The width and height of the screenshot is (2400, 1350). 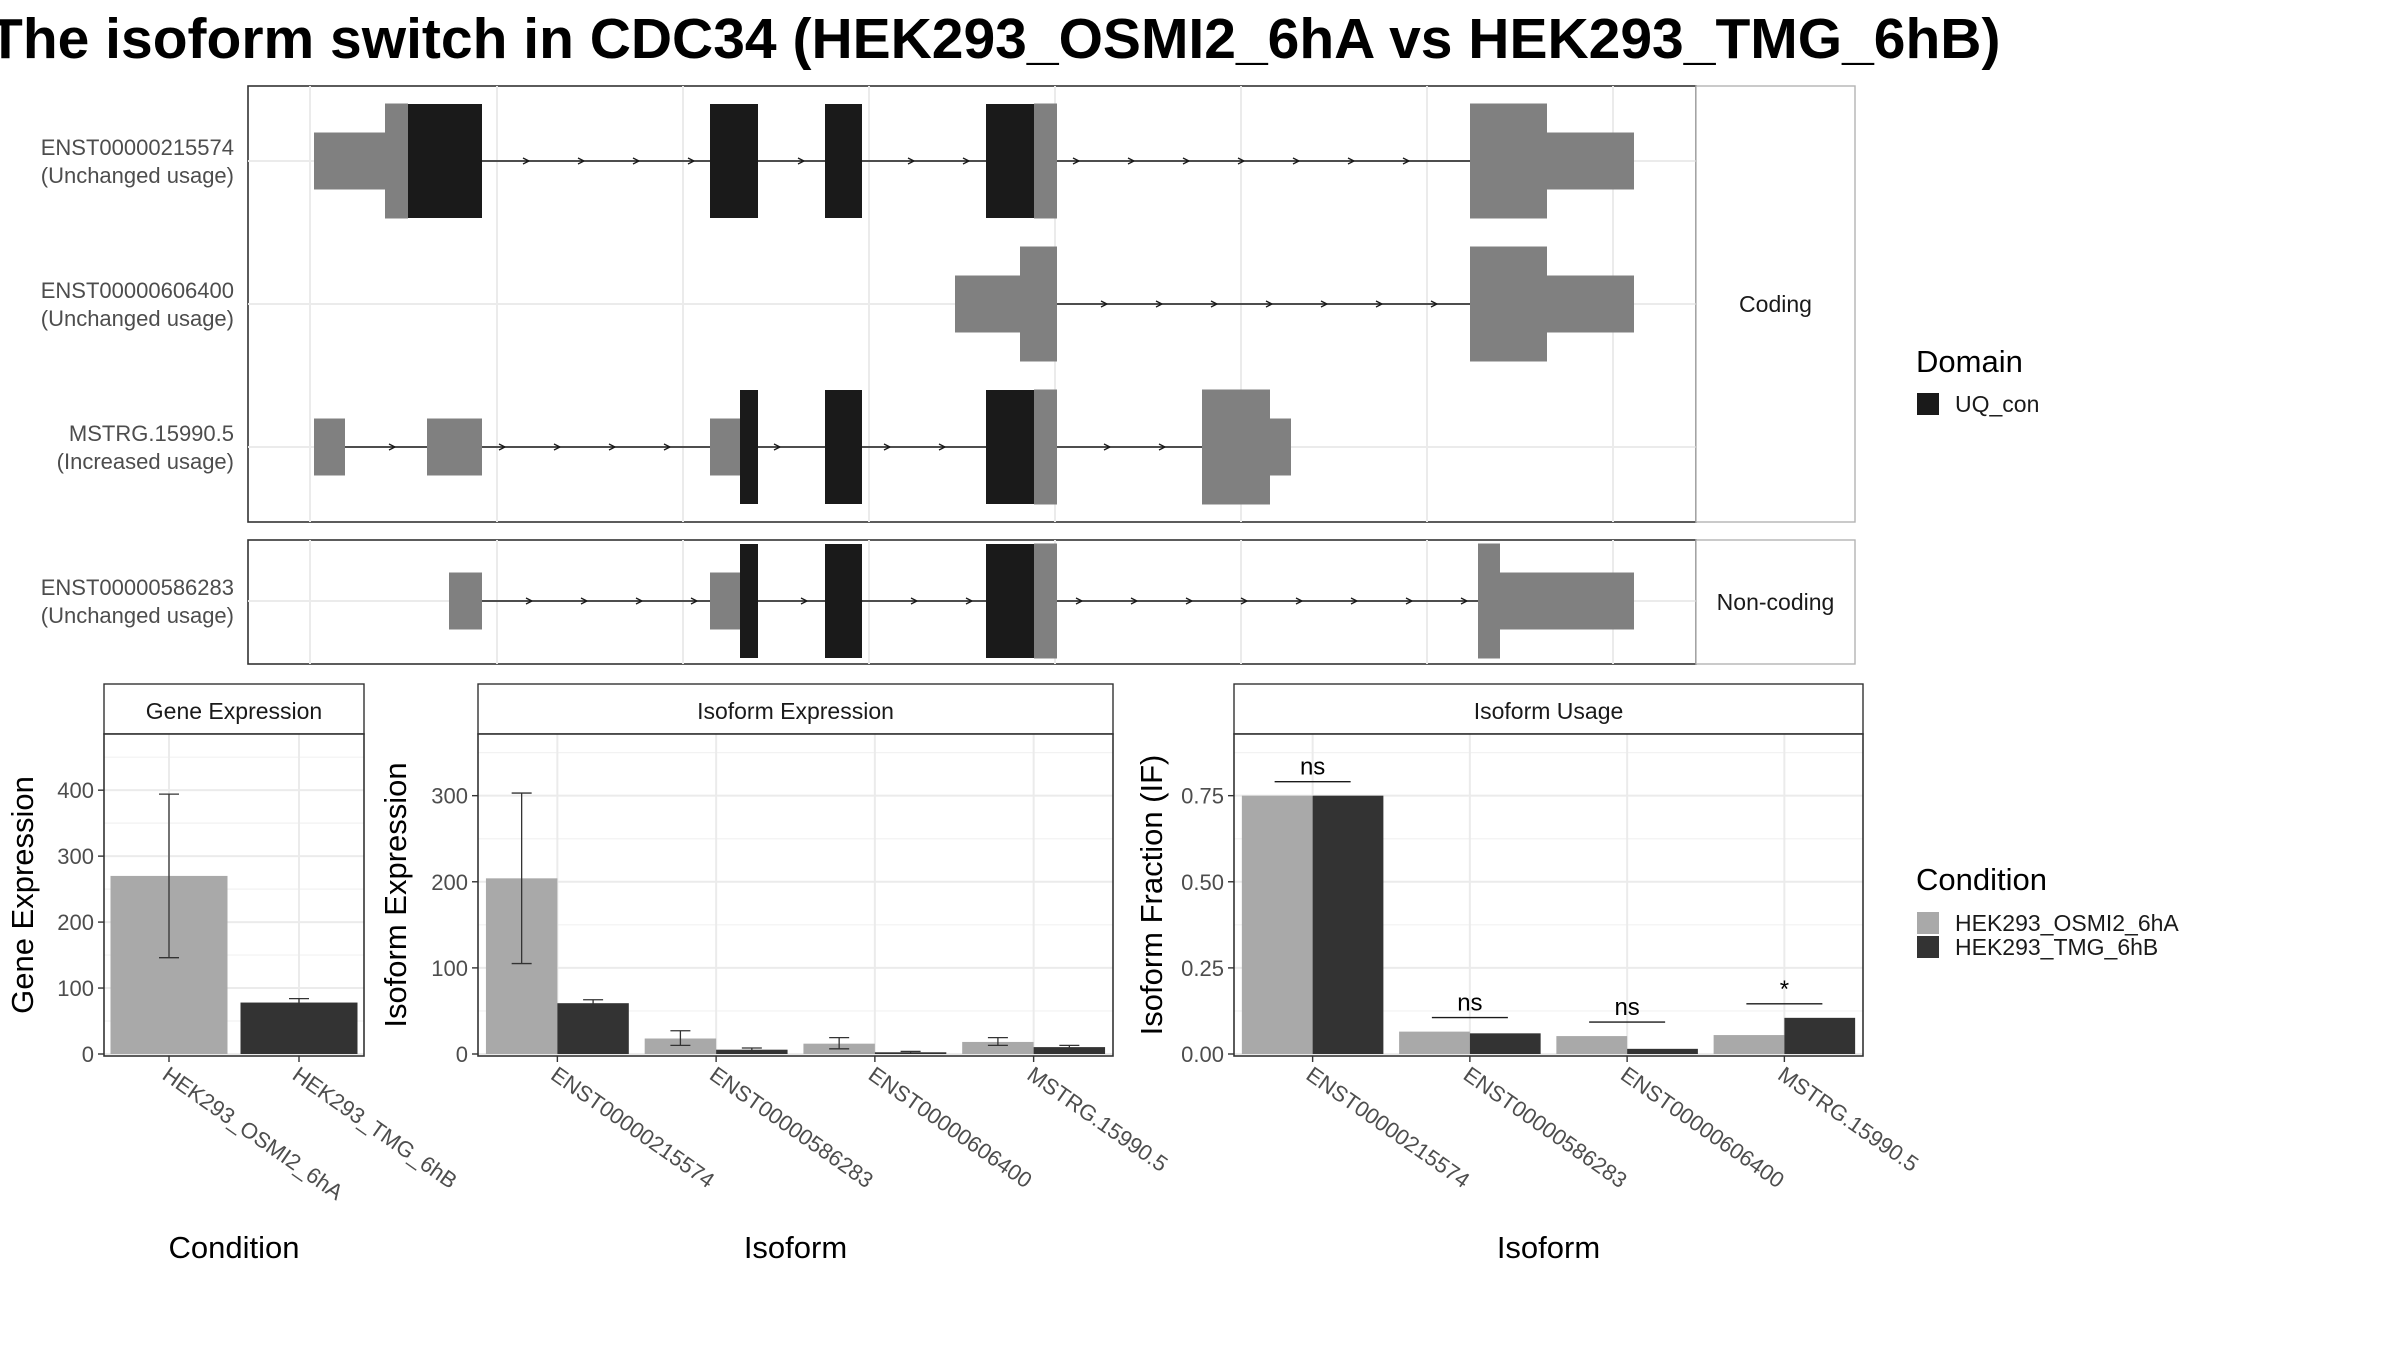 I want to click on domain-legend: Domain UQ_con, so click(x=1977, y=380).